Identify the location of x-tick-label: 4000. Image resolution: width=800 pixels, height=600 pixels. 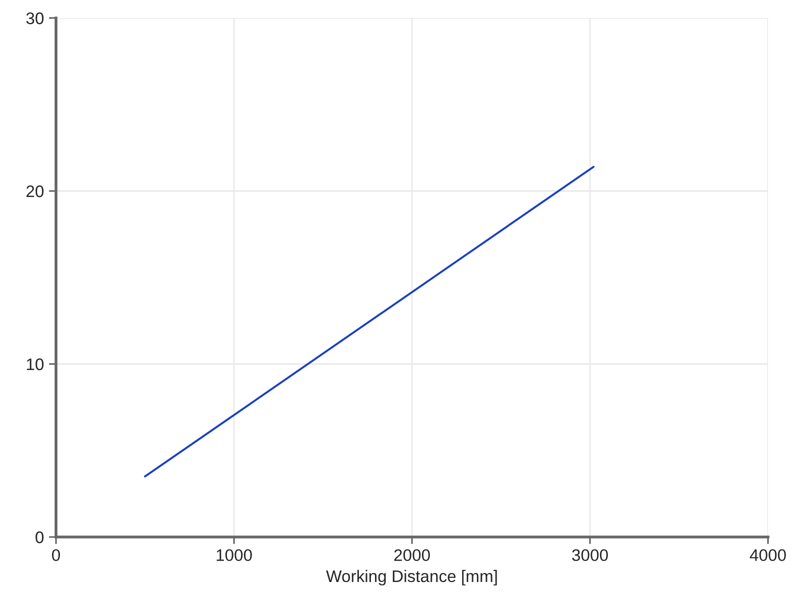
(768, 555).